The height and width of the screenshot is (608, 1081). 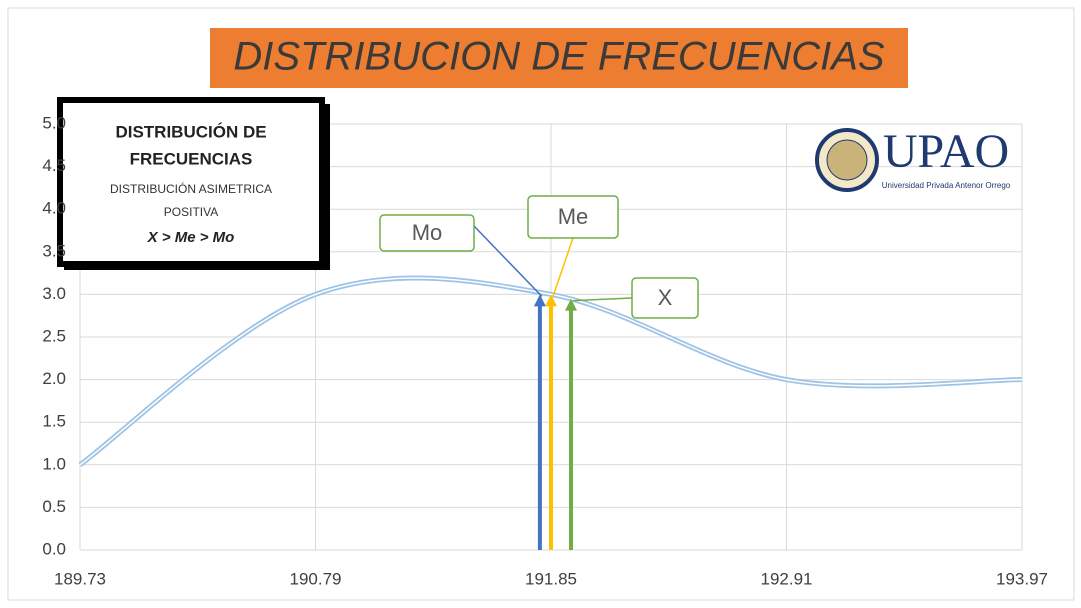 I want to click on title-box, so click(x=559, y=58).